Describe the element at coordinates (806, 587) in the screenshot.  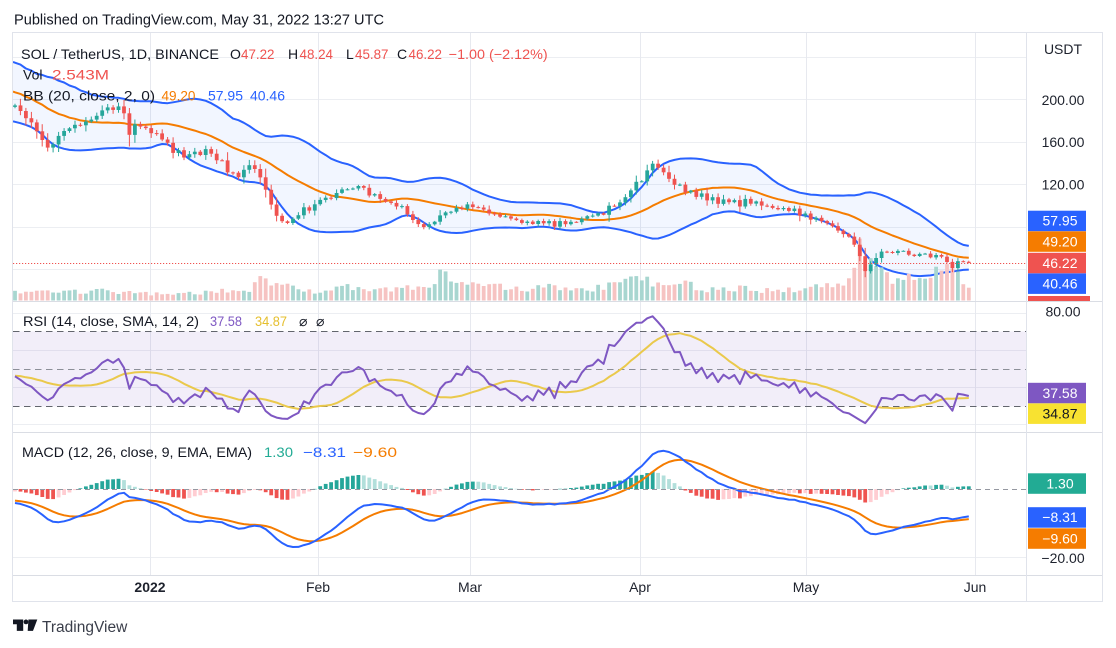
I see `svg-text: May` at that location.